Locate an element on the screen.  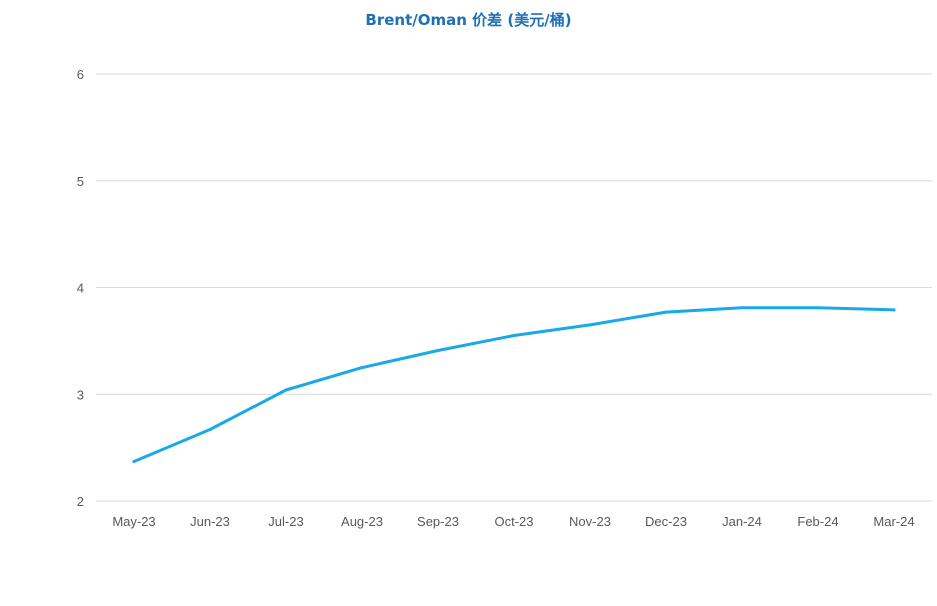
x-tick-label: May-23 is located at coordinates (133, 521).